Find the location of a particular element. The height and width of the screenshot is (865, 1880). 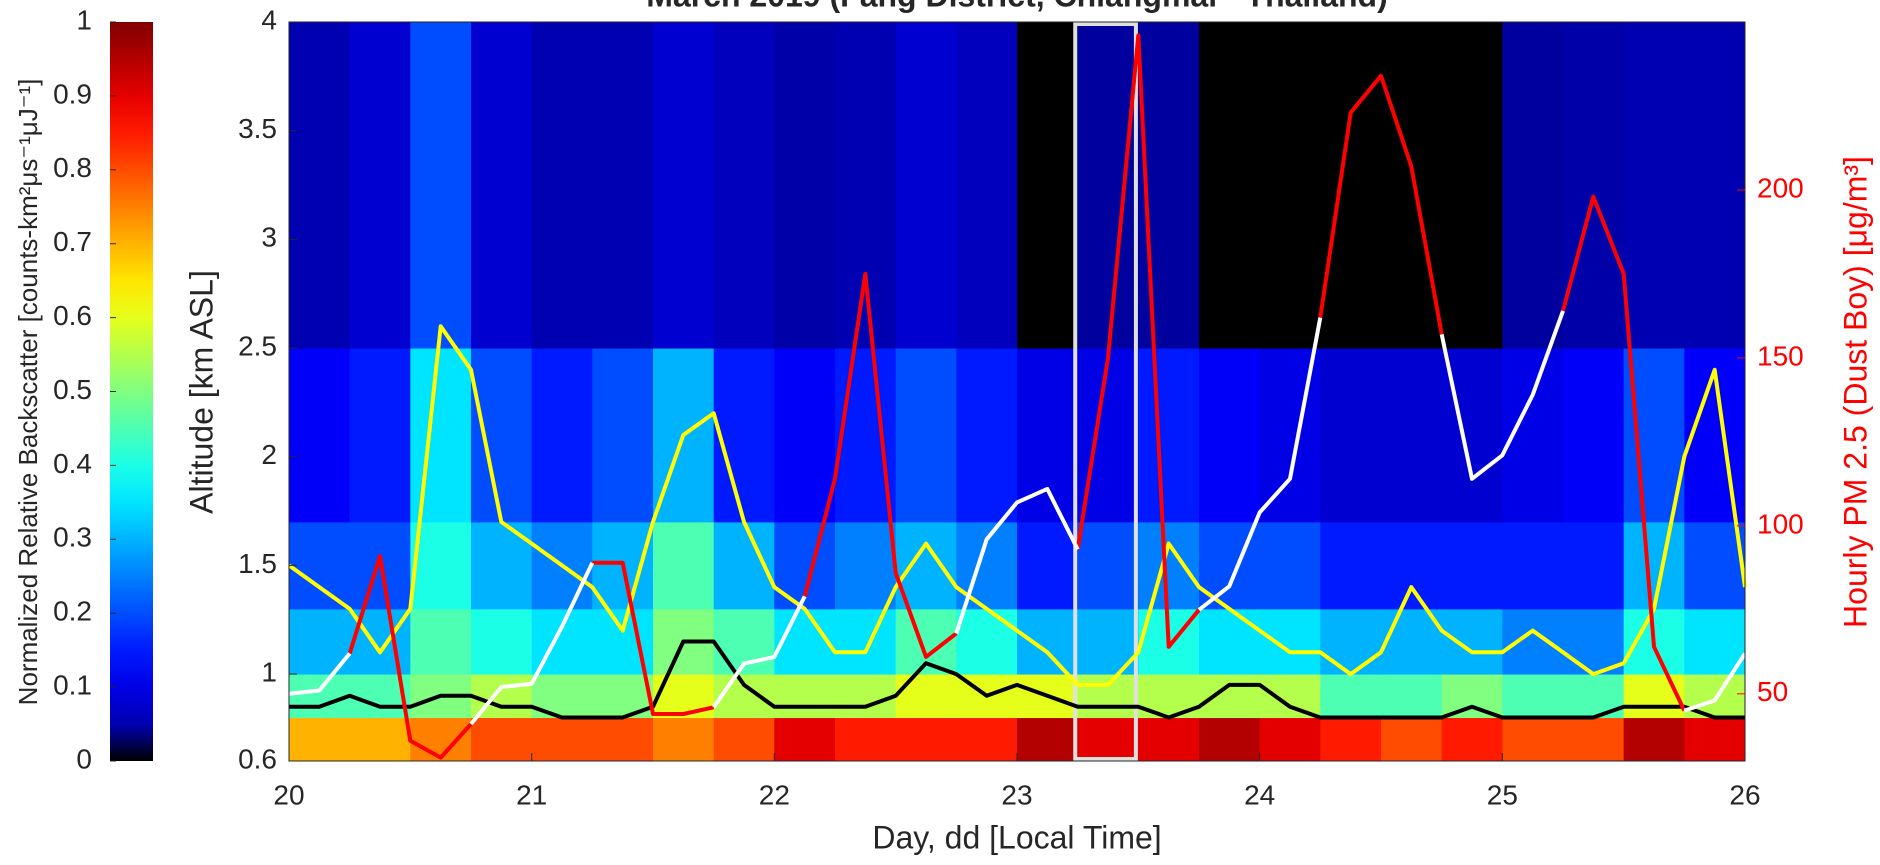

colorbar-tick-label: 0.3 is located at coordinates (72, 537).